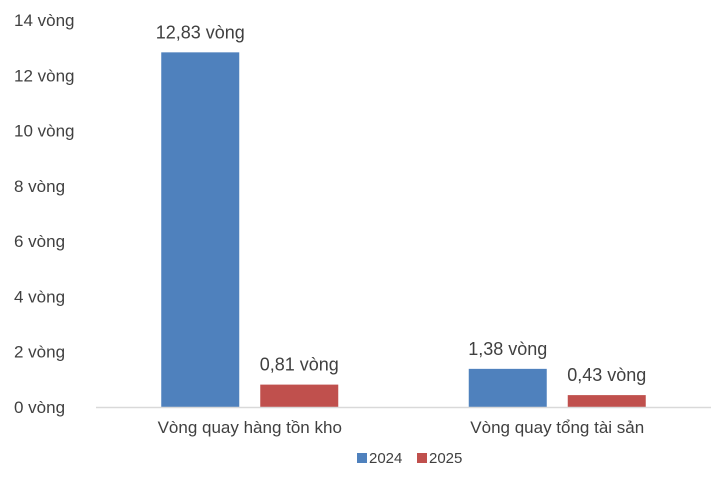 This screenshot has height=478, width=711. What do you see at coordinates (299, 365) in the screenshot?
I see `data-label: 0,81 vòng` at bounding box center [299, 365].